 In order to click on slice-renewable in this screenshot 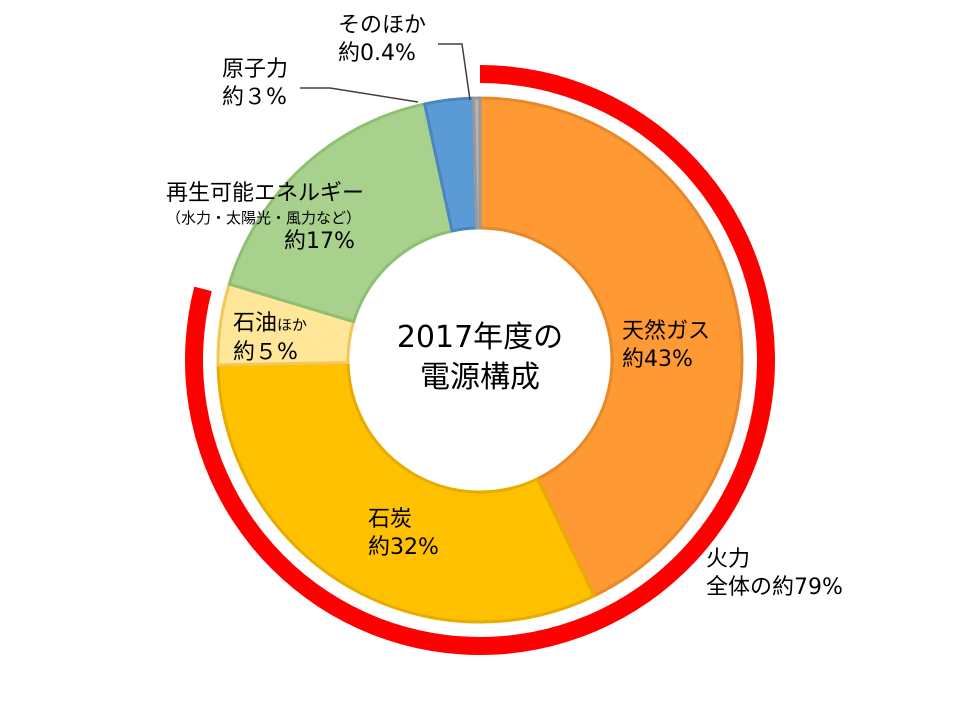, I will do `click(340, 213)`.